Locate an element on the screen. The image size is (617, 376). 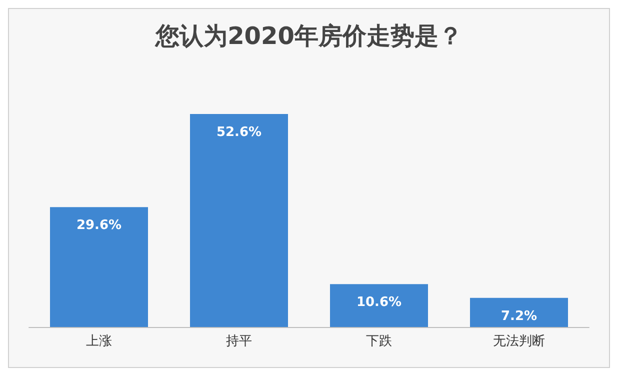
chart-title: 您认为2020年房价走势是？ is located at coordinates (308, 36).